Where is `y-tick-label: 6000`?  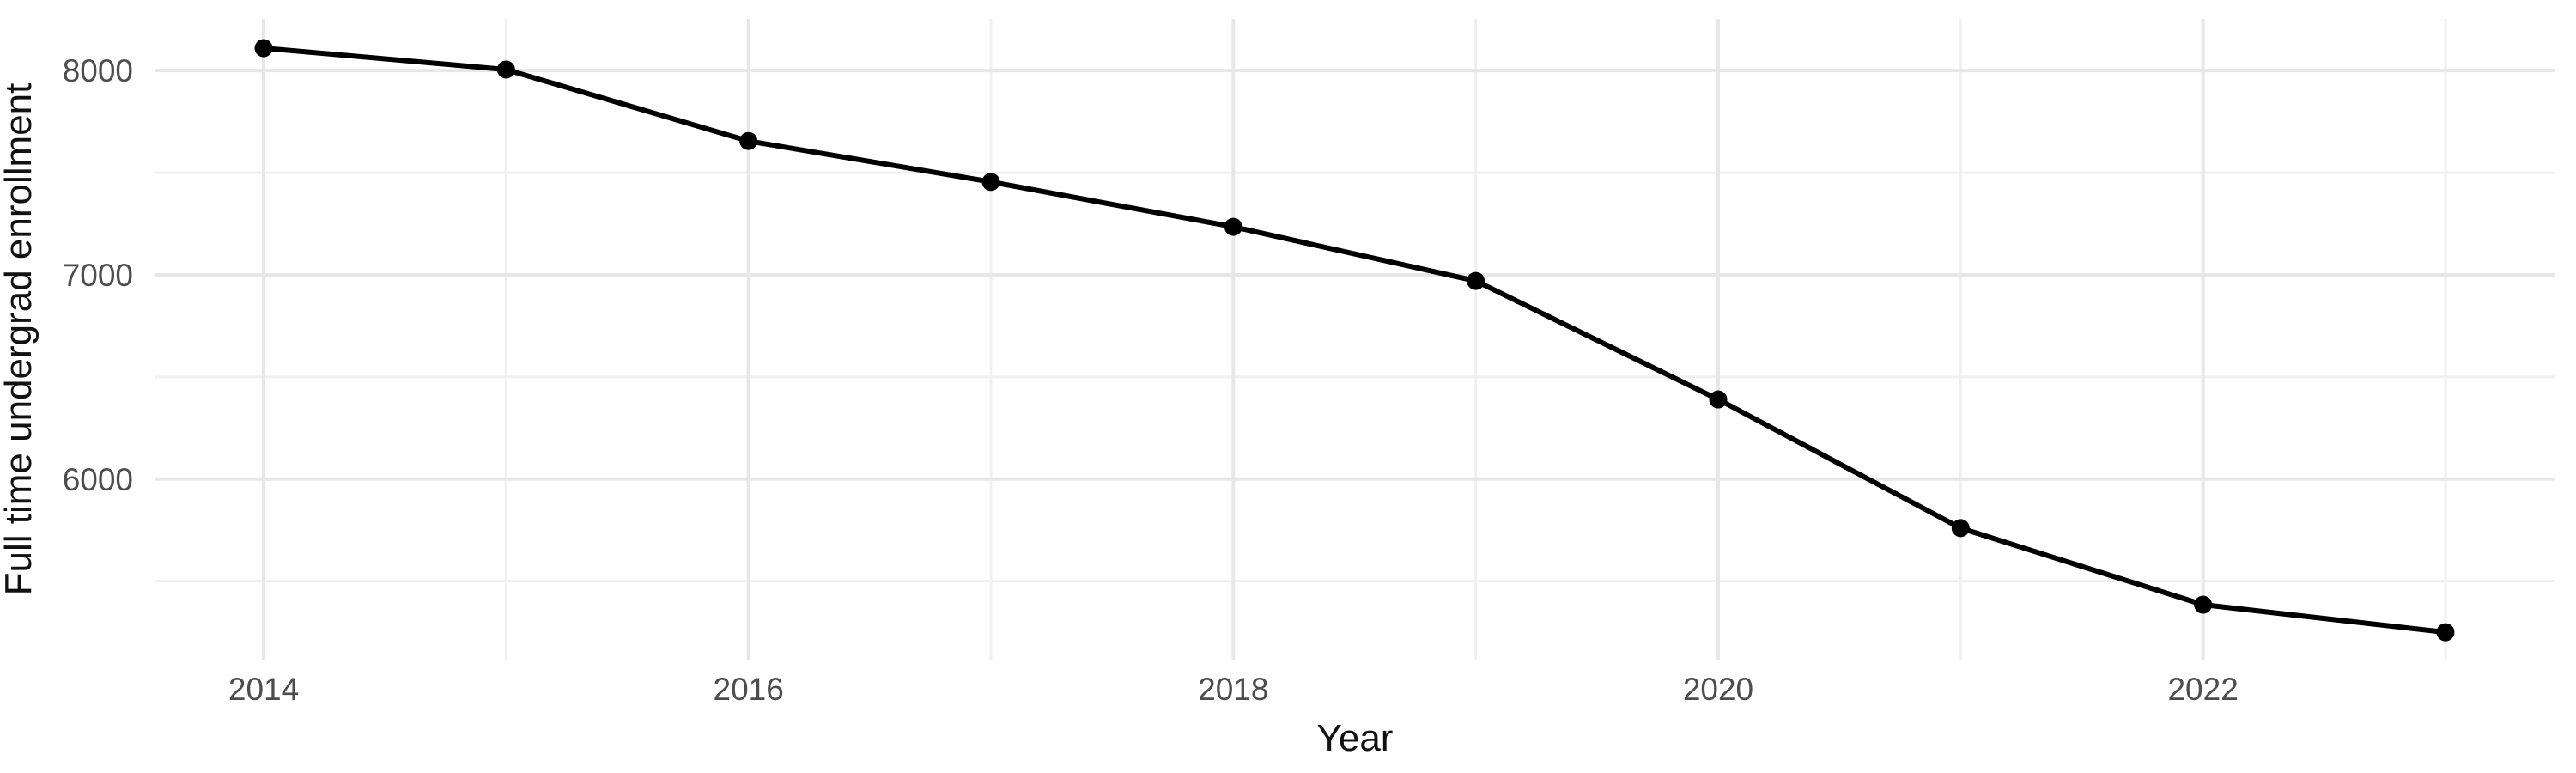
y-tick-label: 6000 is located at coordinates (98, 479).